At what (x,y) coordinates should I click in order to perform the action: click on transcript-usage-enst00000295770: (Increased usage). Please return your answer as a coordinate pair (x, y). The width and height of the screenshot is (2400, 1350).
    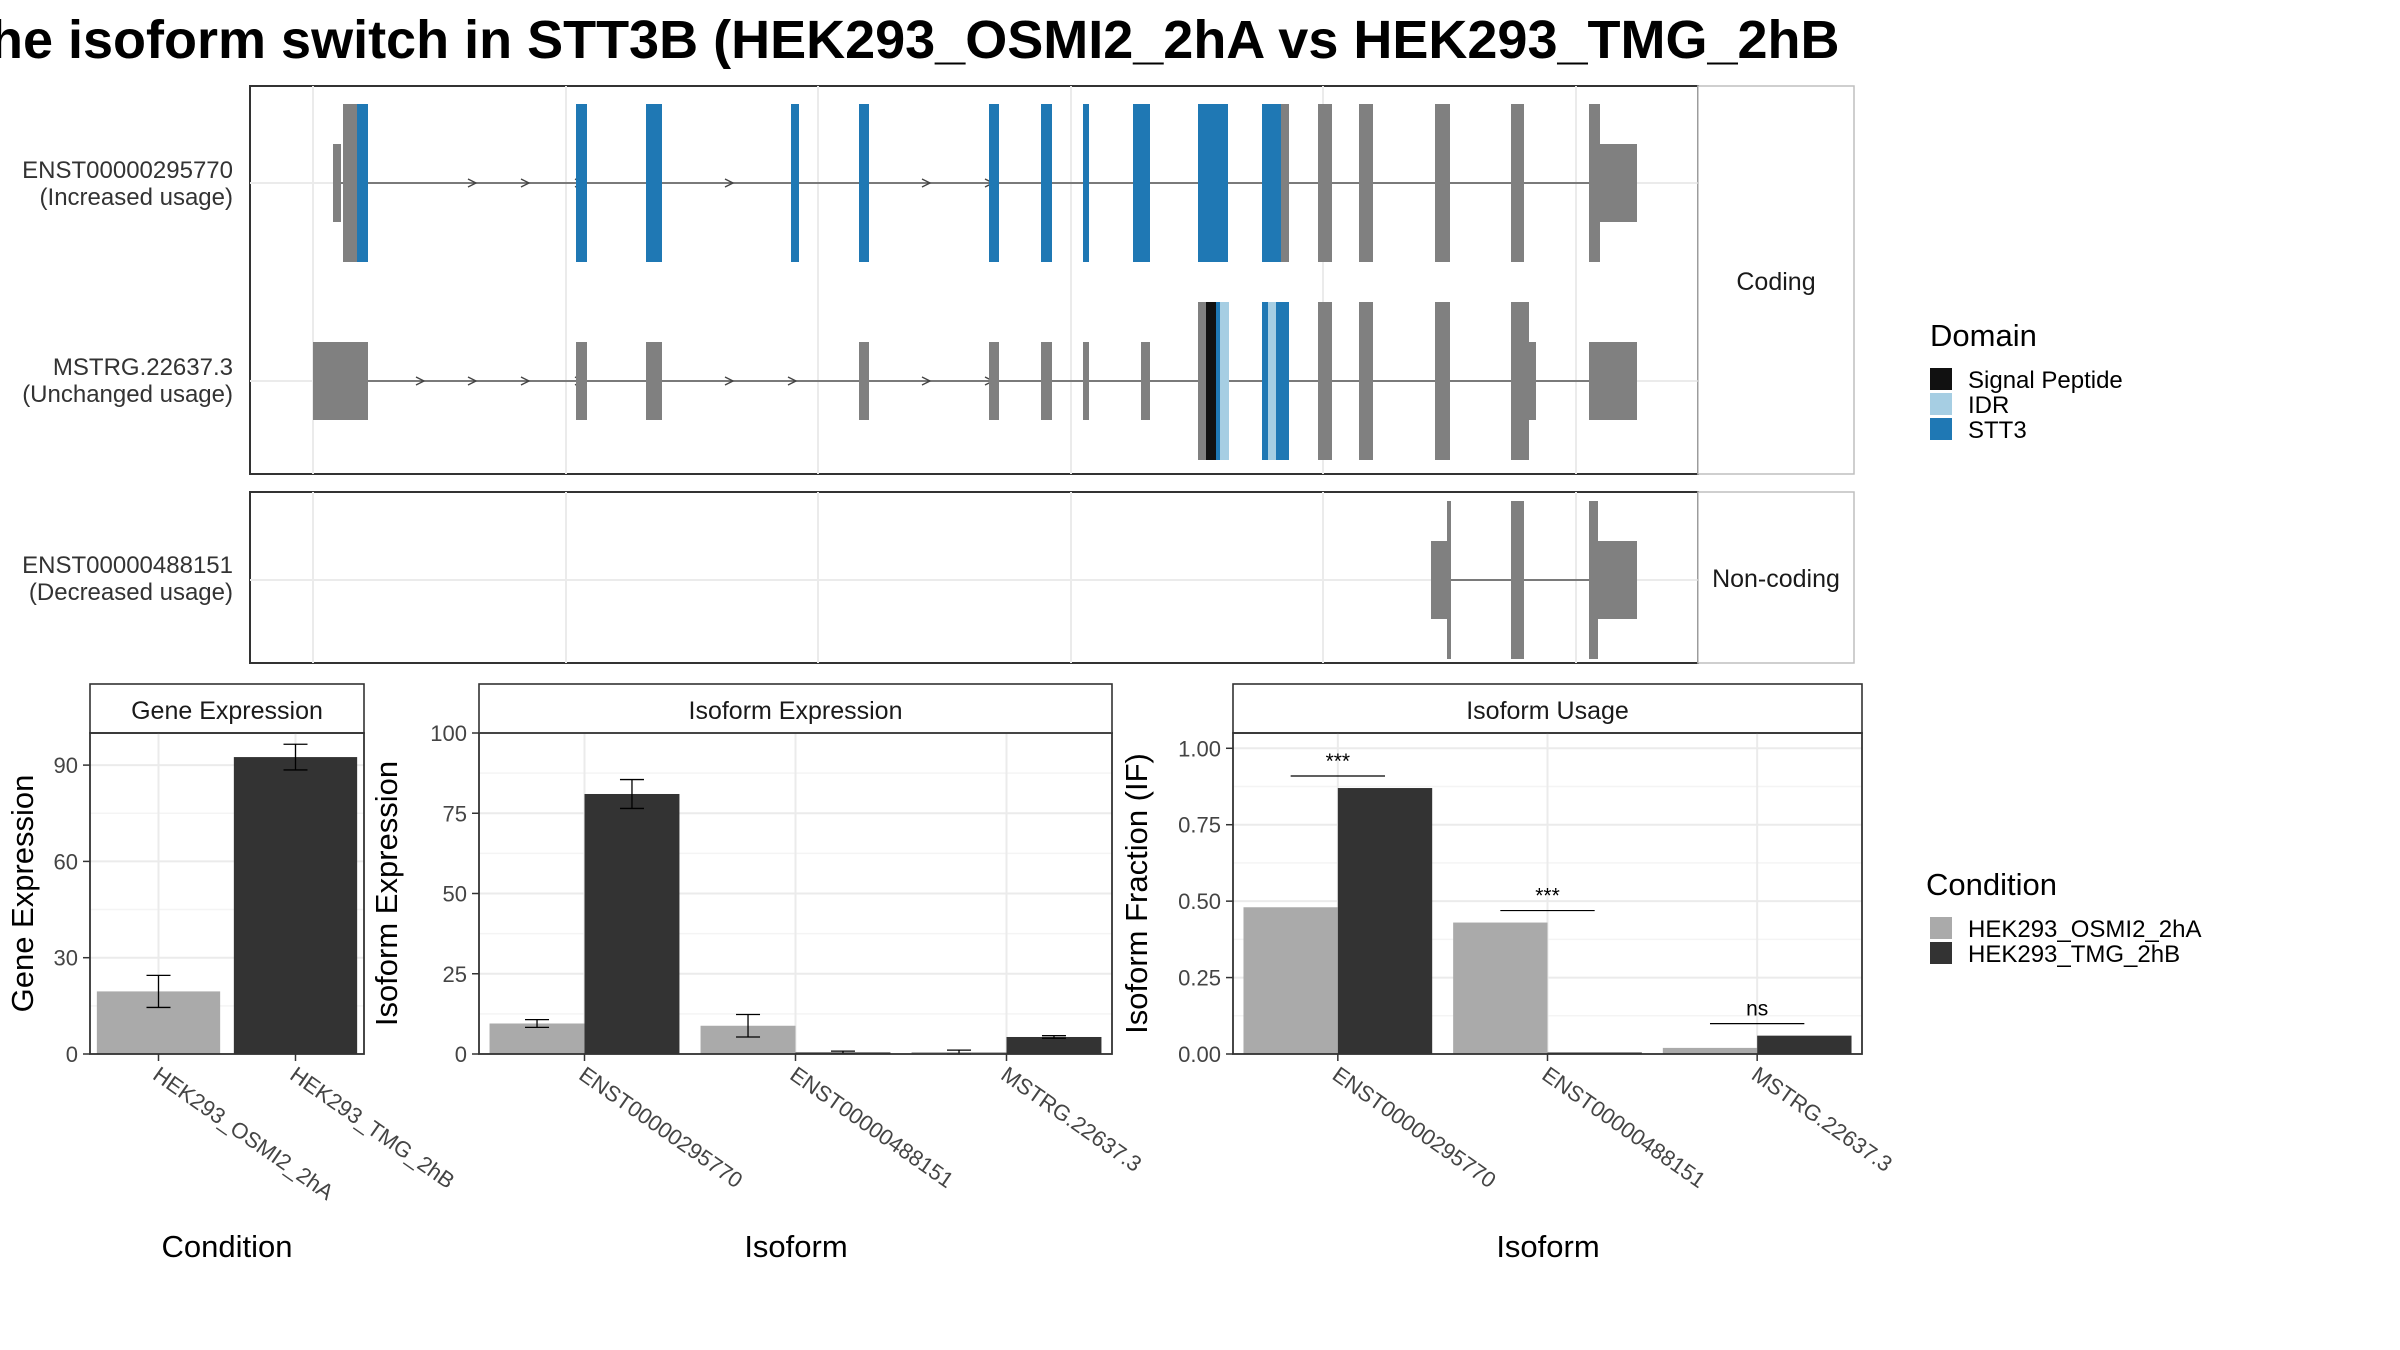
    Looking at the image, I should click on (136, 197).